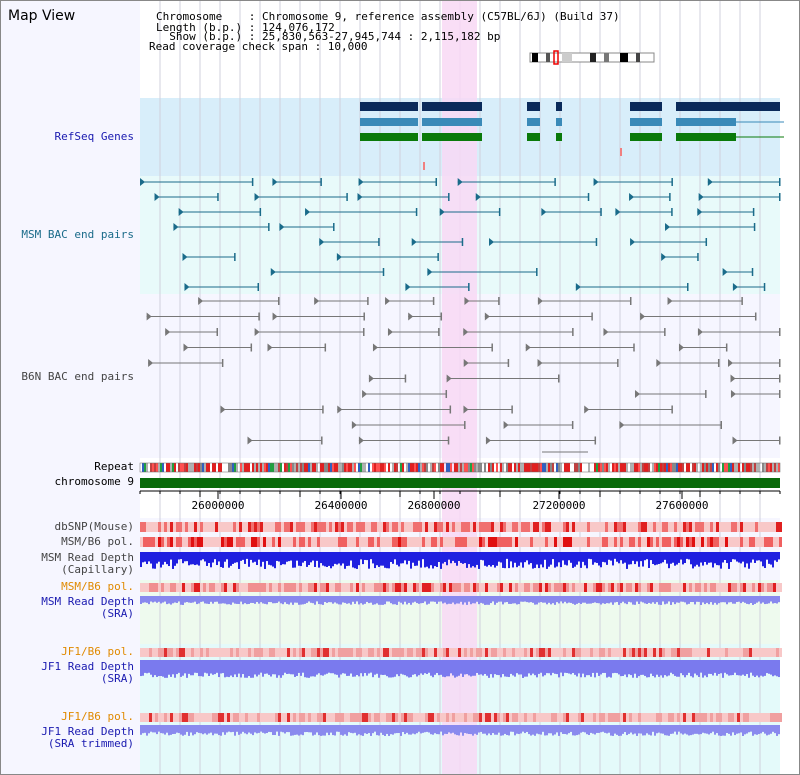 Image resolution: width=800 pixels, height=775 pixels. I want to click on track-label-msm-b6-pol: MSM/B6 pol., so click(97, 541).